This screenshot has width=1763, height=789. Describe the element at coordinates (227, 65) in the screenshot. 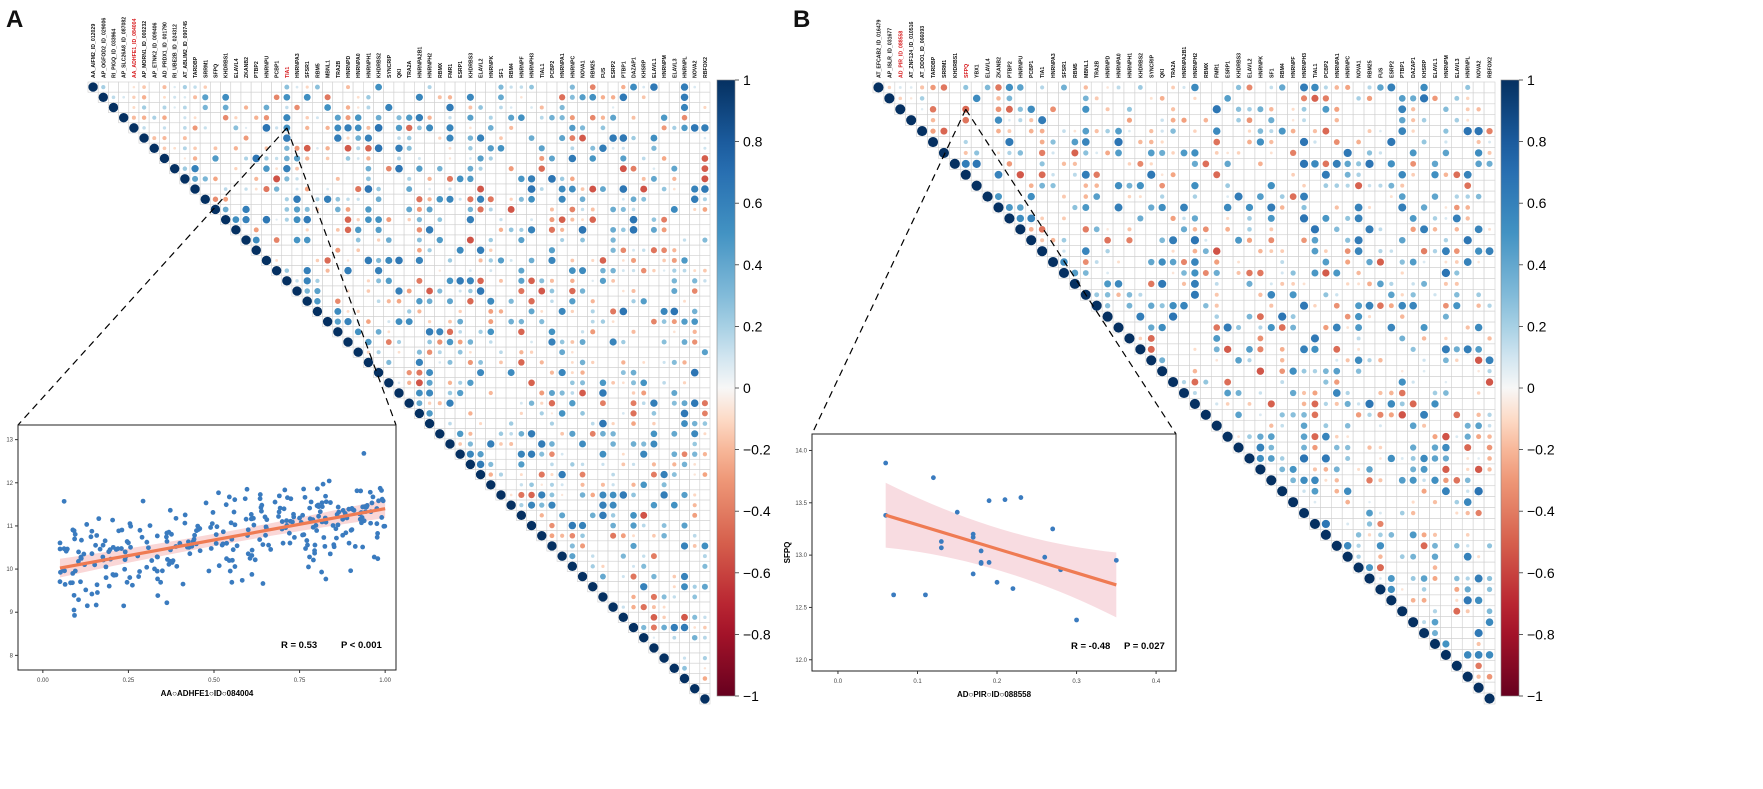

I see `variable-label: KHDRBS1` at that location.